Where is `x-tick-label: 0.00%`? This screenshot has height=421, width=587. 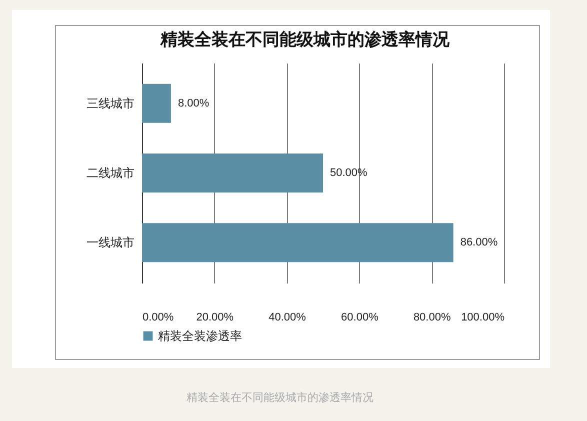
x-tick-label: 0.00% is located at coordinates (158, 318).